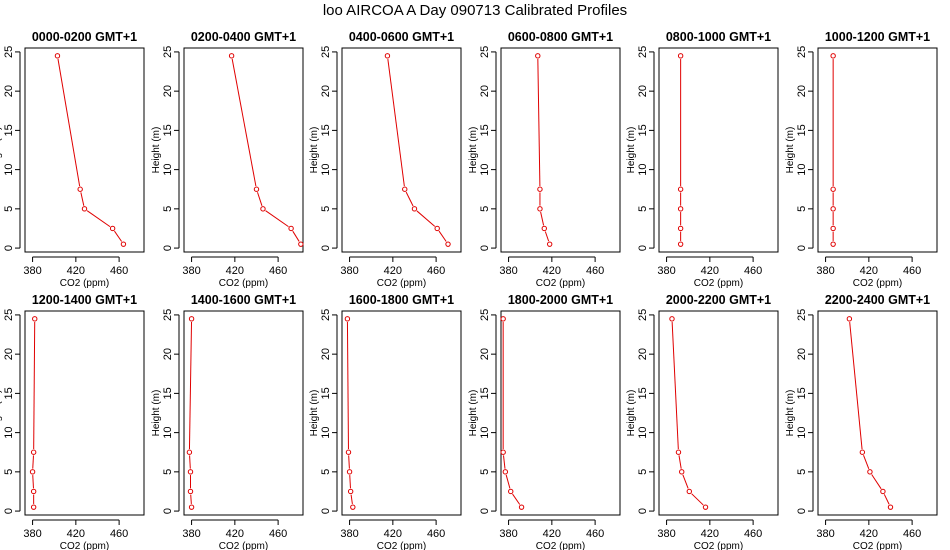  I want to click on panel-title: 1400-1600 GMT+1, so click(243, 300).